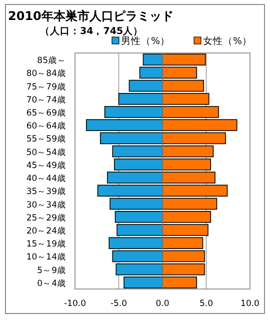  I want to click on y-tick-label: 45～49歳, so click(46, 165).